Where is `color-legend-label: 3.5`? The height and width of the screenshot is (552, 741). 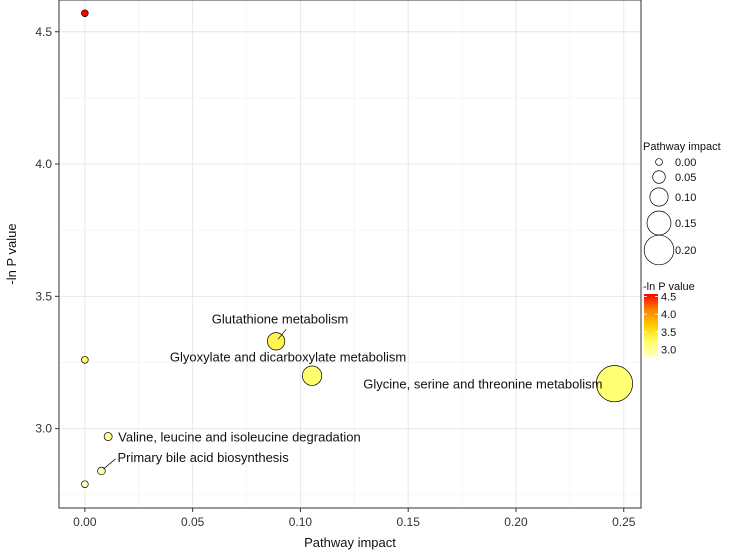 color-legend-label: 3.5 is located at coordinates (668, 333).